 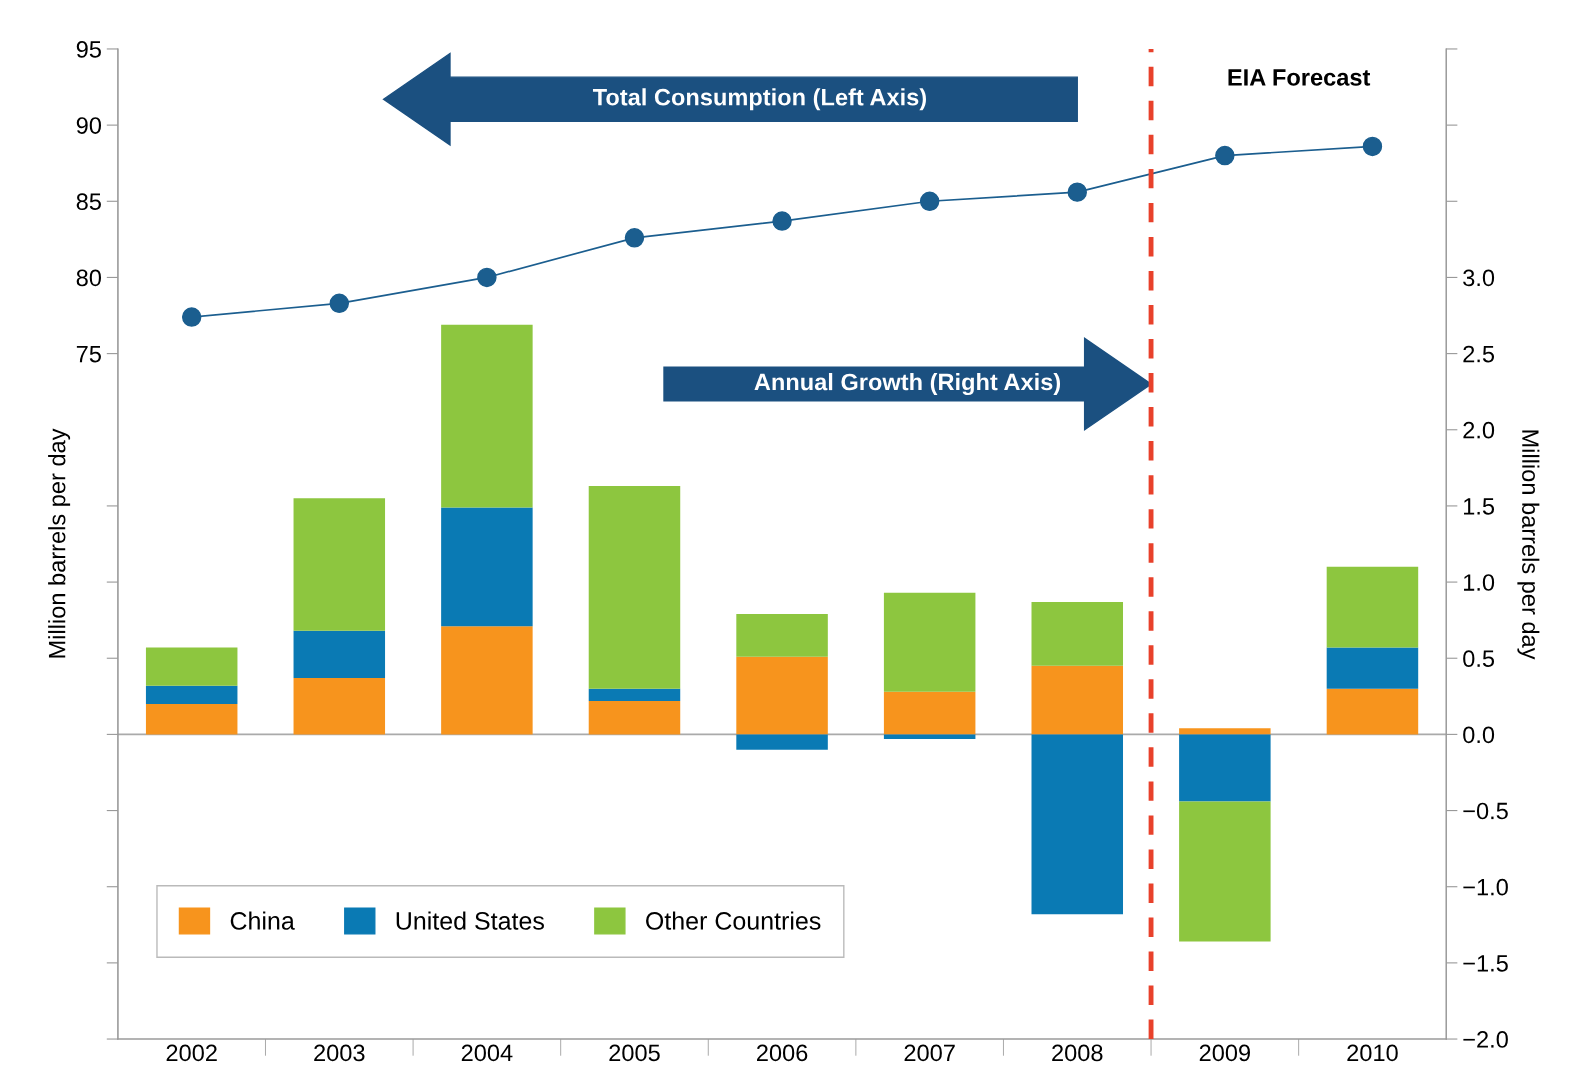 I want to click on annotation: Annual Growth (Right Axis), so click(x=907, y=384).